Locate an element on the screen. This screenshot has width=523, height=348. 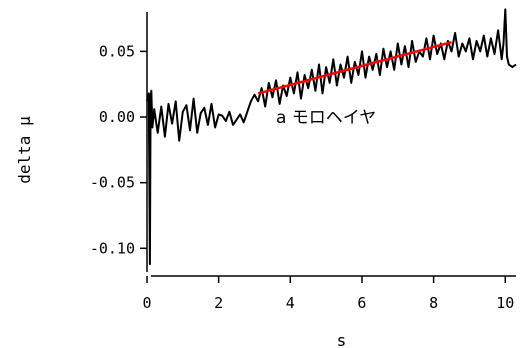
x-axis-title: s is located at coordinates (342, 339).